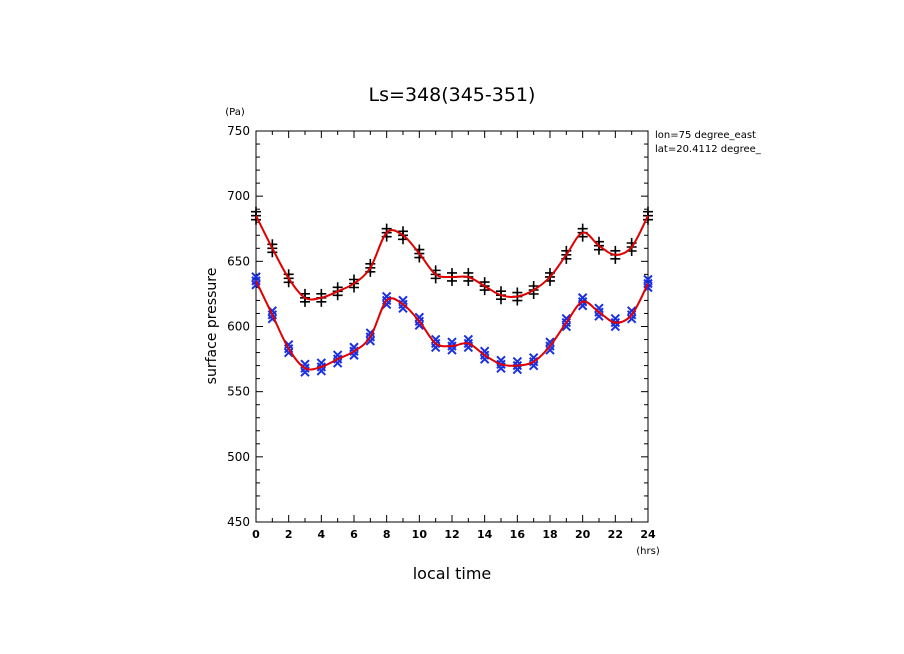  Describe the element at coordinates (238, 457) in the screenshot. I see `y-tick-label: 500` at that location.